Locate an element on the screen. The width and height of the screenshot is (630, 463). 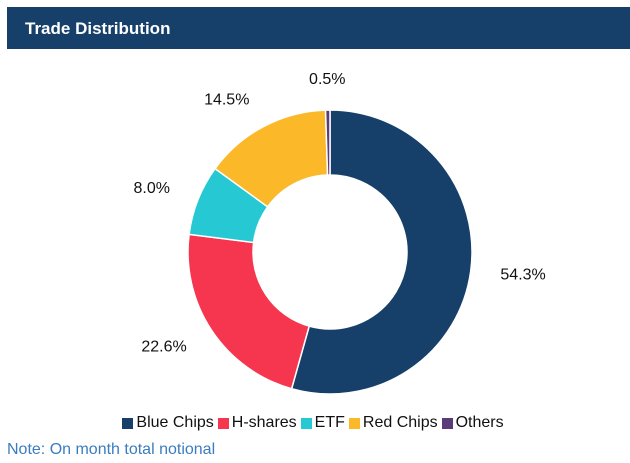
legend: Blue Chips H-shares ETF Red Chips Others is located at coordinates (315, 423).